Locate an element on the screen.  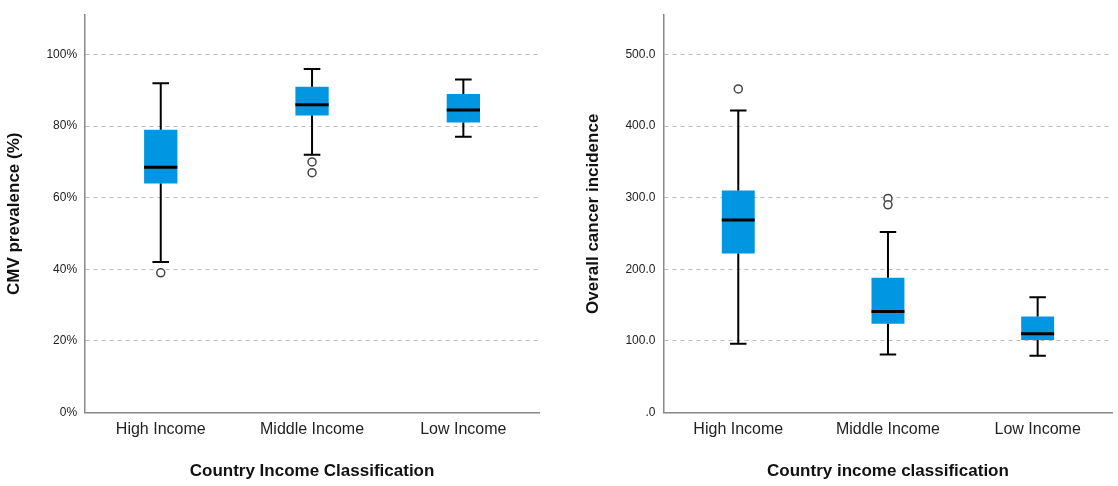
y-tick-label: 40% is located at coordinates (65, 268).